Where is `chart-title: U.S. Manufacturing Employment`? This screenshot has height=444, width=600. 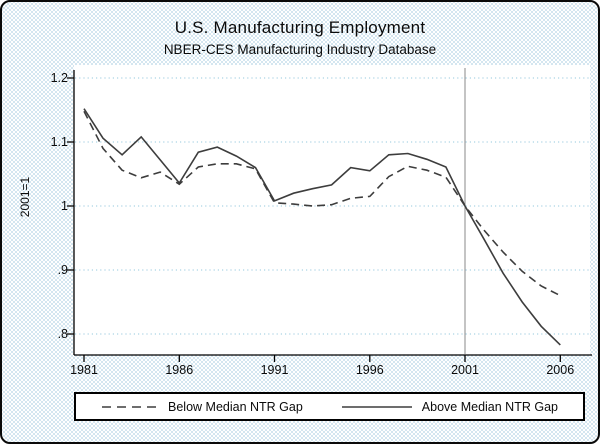 chart-title: U.S. Manufacturing Employment is located at coordinates (300, 27).